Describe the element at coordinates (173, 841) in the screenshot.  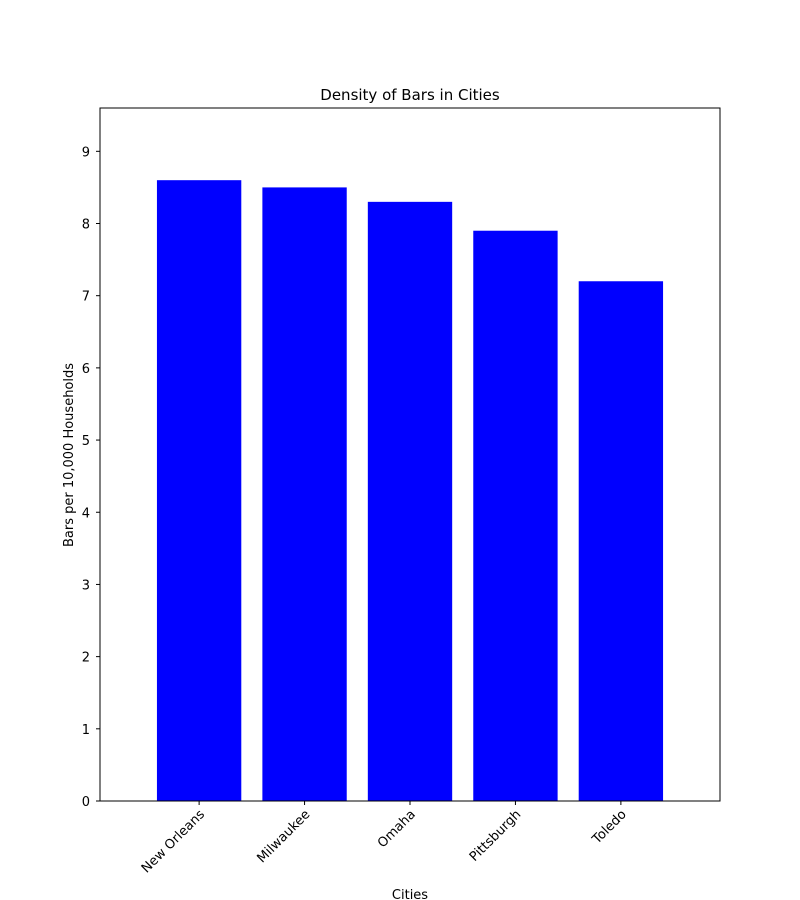
I see `x-tick-label: New Orleans` at that location.